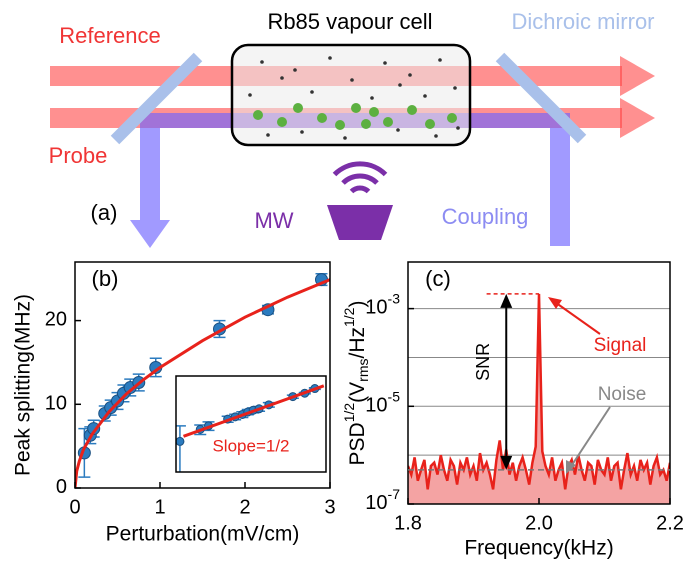  I want to click on y-tick-label: 0, so click(61, 487).